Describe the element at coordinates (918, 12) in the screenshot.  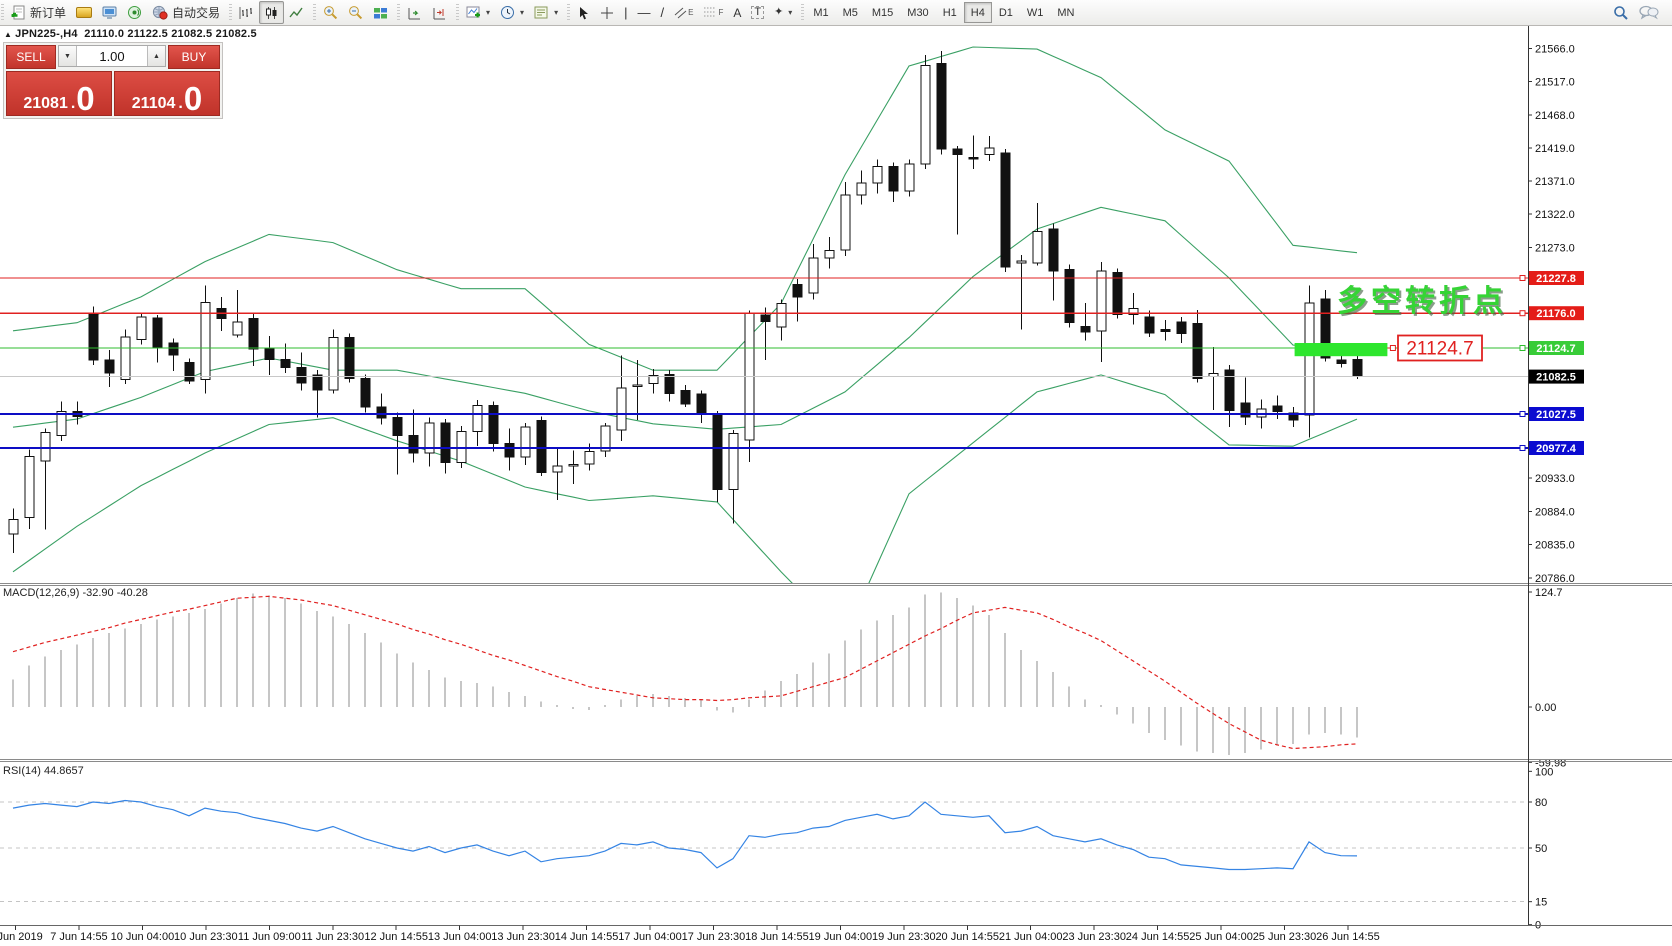
I see `timeframe-m30-button: M30` at that location.